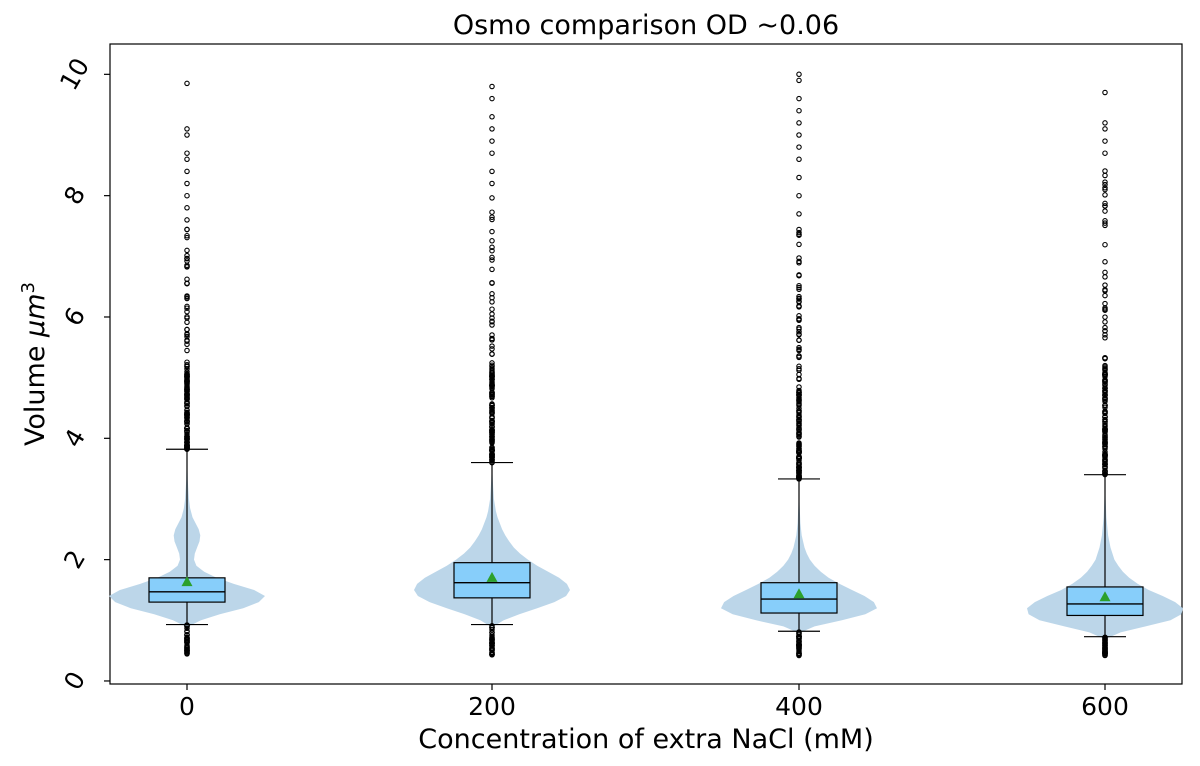 The width and height of the screenshot is (1200, 766). Describe the element at coordinates (74, 559) in the screenshot. I see `y-tick-label-2: 2` at that location.